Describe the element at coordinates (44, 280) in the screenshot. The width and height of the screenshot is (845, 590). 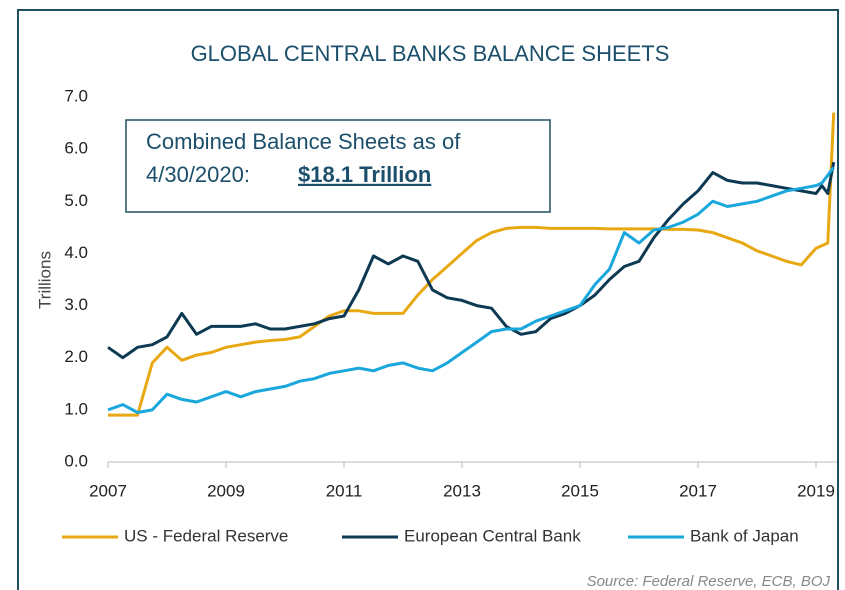
I see `y-axis-label: Trillions` at that location.